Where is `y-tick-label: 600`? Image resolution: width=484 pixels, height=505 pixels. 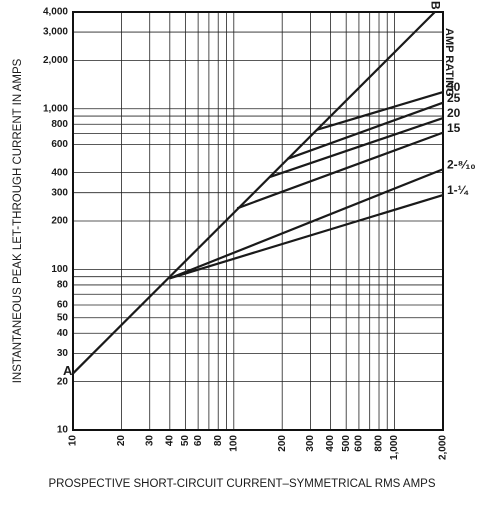 y-tick-label: 600 is located at coordinates (59, 144).